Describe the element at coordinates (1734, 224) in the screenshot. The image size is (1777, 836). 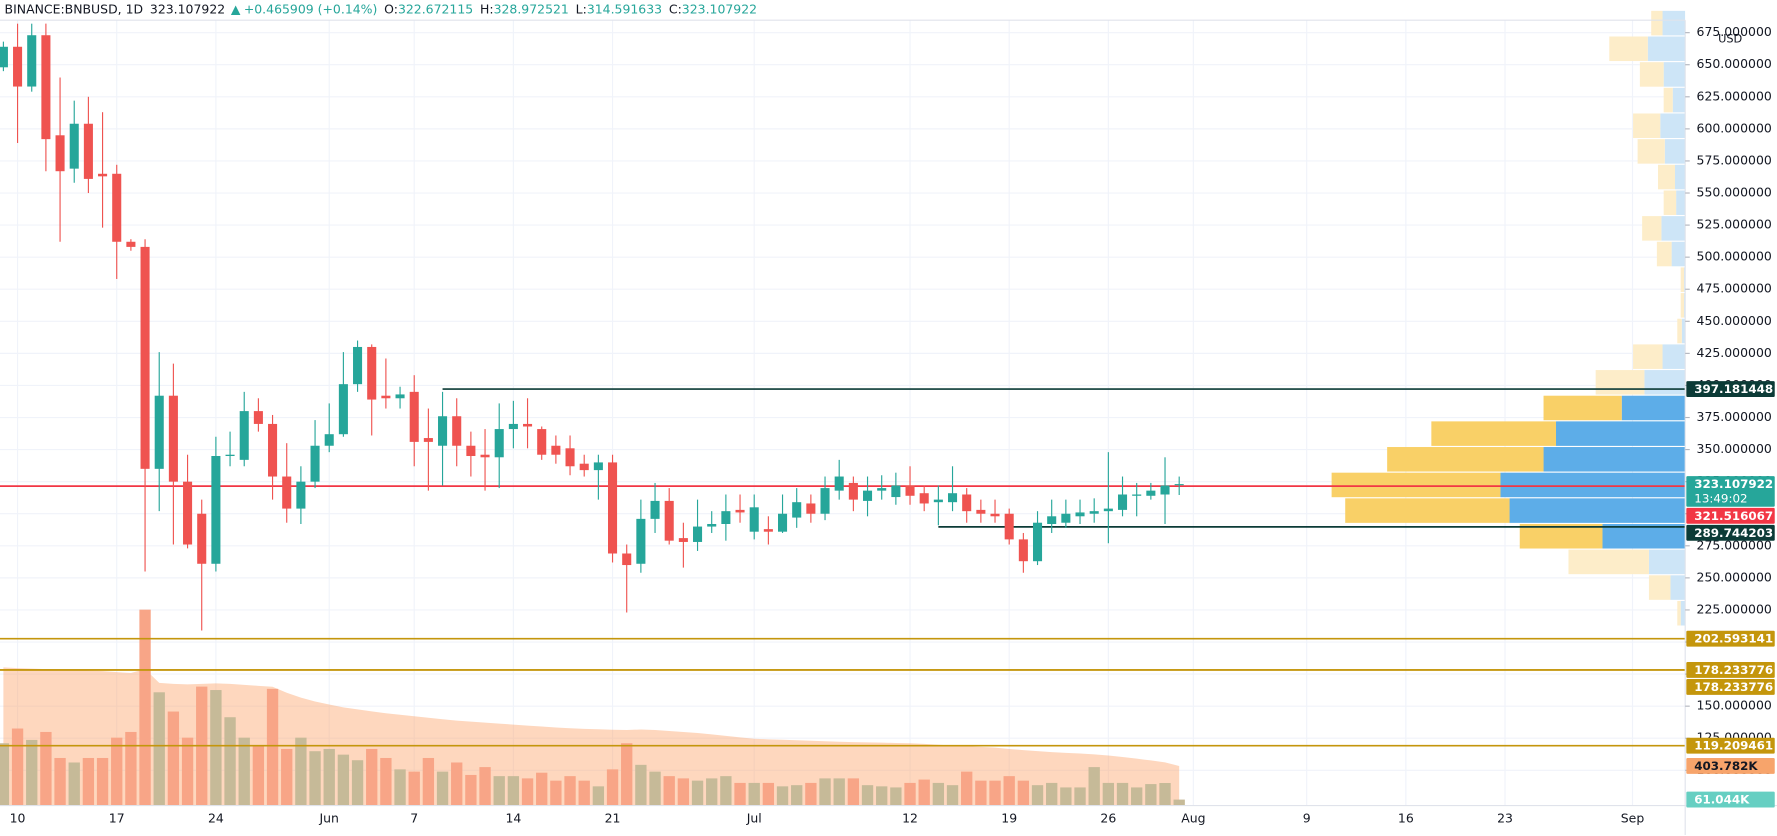
I see `y-tick-label: 525.000000` at that location.